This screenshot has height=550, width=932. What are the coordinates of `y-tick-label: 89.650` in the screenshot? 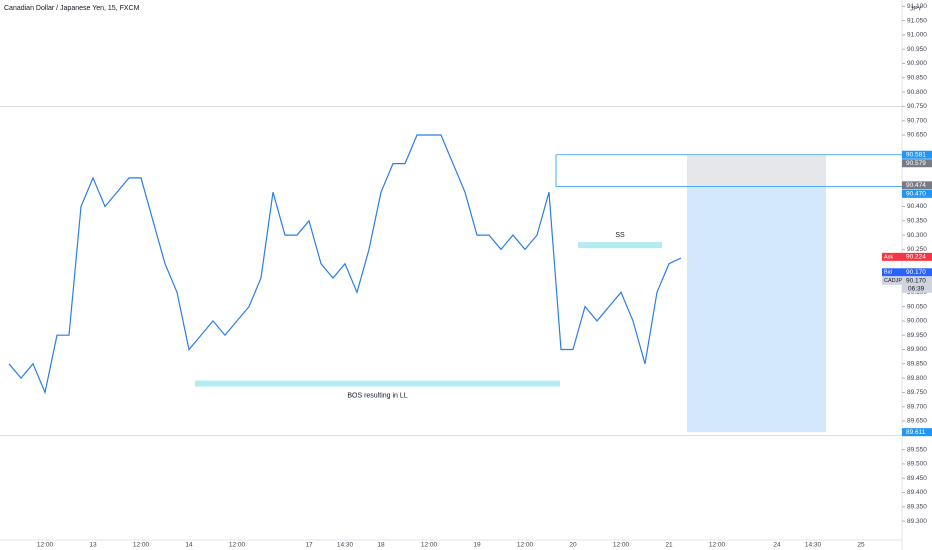 It's located at (917, 421).